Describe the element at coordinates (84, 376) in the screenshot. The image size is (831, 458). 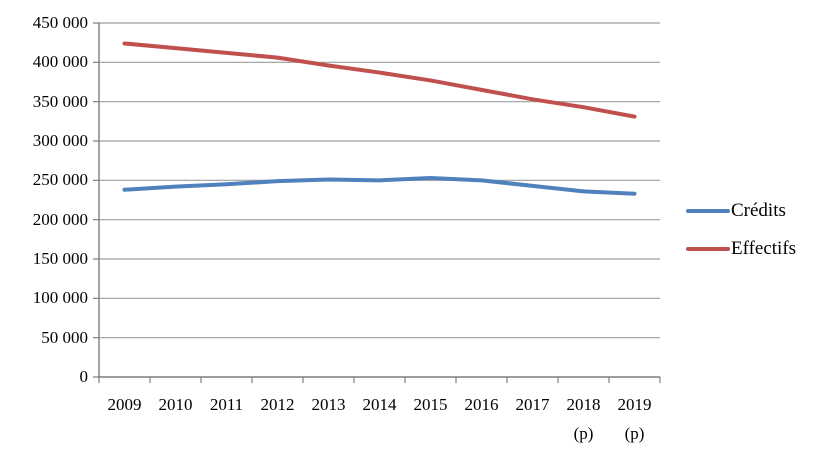
I see `y-tick-label: 0` at that location.